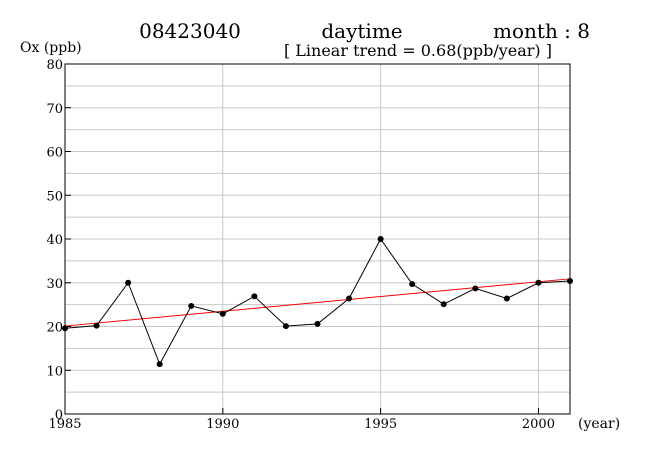 Image resolution: width=650 pixels, height=459 pixels. What do you see at coordinates (190, 31) in the screenshot?
I see `station-id: 08423040` at bounding box center [190, 31].